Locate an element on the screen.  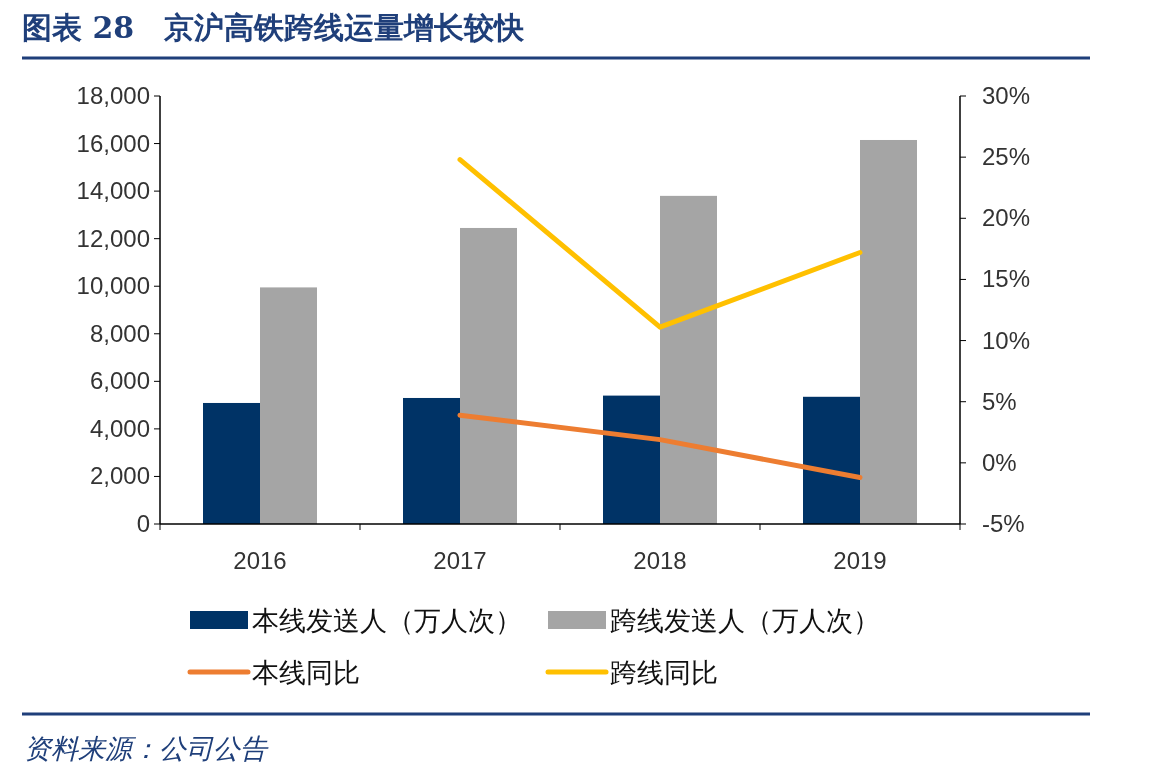
y-tick-label: 18,000 is located at coordinates (113, 95).